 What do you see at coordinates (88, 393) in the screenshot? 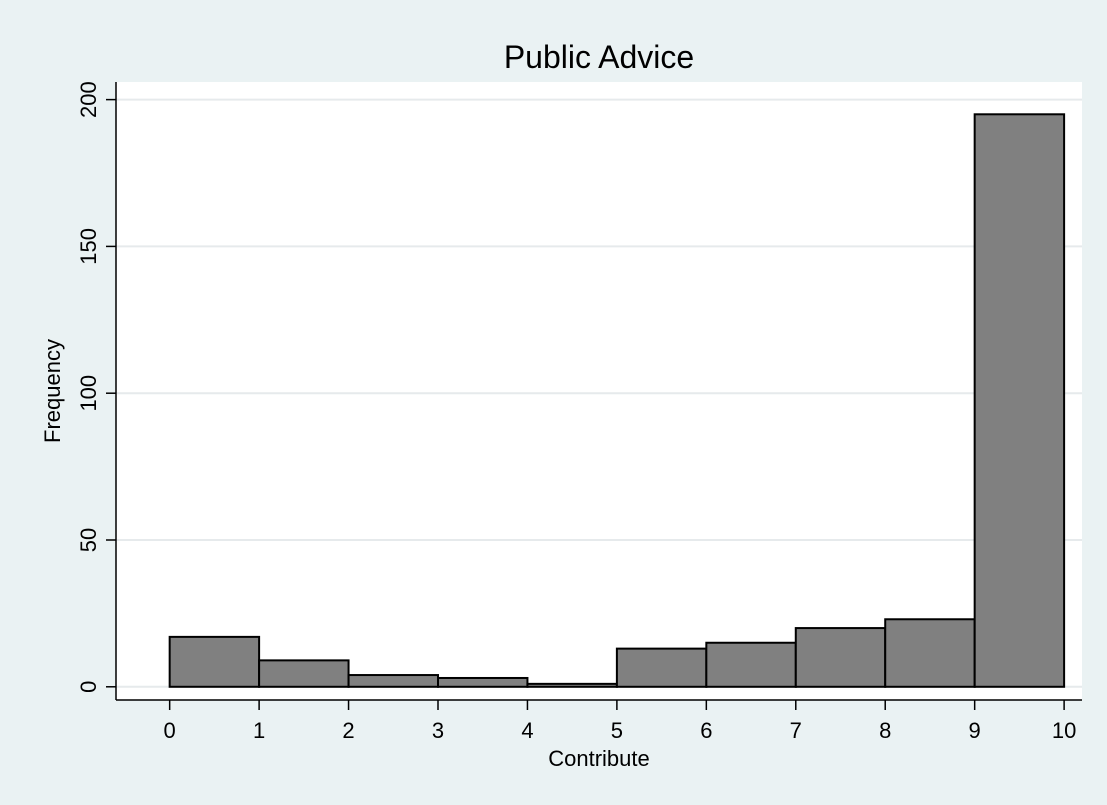
I see `y-tick-label-100: 100` at bounding box center [88, 393].